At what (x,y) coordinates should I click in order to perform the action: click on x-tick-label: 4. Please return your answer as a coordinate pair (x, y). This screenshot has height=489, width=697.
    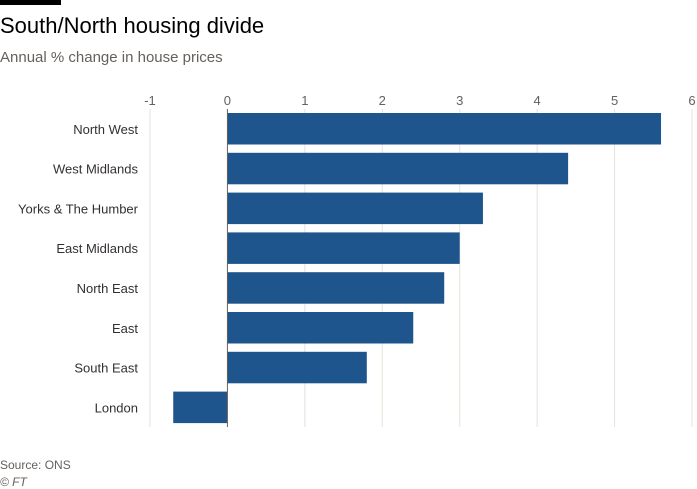
    Looking at the image, I should click on (537, 100).